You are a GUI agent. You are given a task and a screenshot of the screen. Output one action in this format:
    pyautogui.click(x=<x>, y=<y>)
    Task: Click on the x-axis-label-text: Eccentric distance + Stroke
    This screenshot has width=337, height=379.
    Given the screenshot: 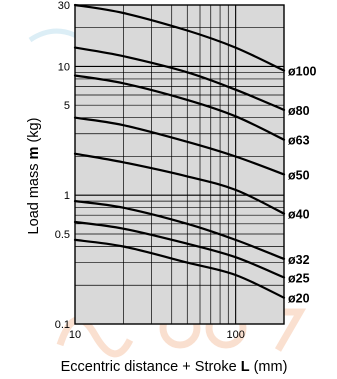 What is the action you would take?
    pyautogui.click(x=151, y=367)
    